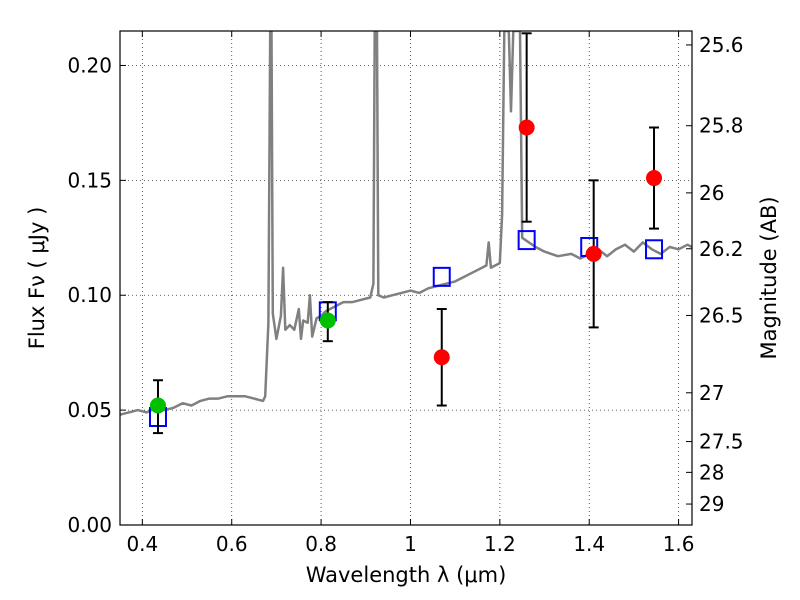 The image size is (800, 600). Describe the element at coordinates (321, 544) in the screenshot. I see `x-tick-label: 0.8` at that location.